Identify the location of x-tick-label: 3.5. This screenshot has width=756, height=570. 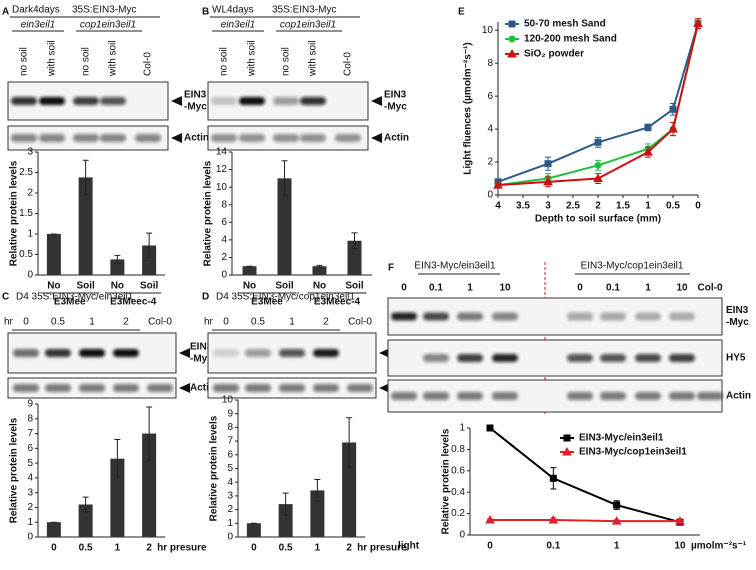
(523, 206).